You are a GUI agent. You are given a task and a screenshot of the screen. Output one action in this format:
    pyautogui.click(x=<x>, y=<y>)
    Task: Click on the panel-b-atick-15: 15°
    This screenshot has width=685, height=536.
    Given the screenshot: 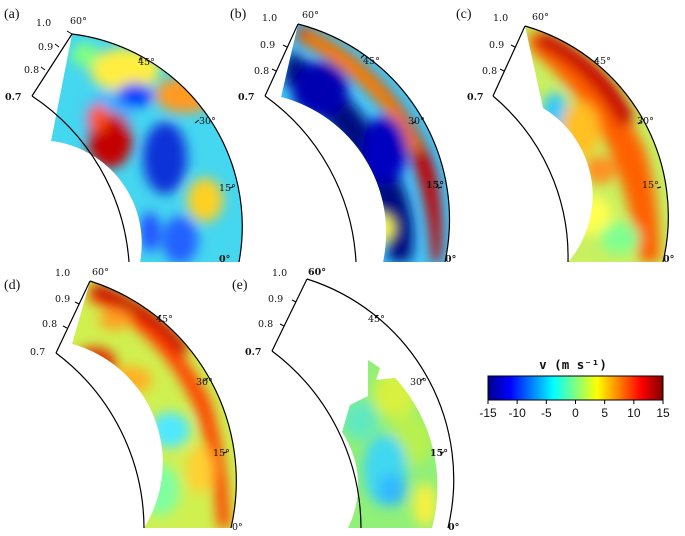 What is the action you would take?
    pyautogui.click(x=435, y=185)
    